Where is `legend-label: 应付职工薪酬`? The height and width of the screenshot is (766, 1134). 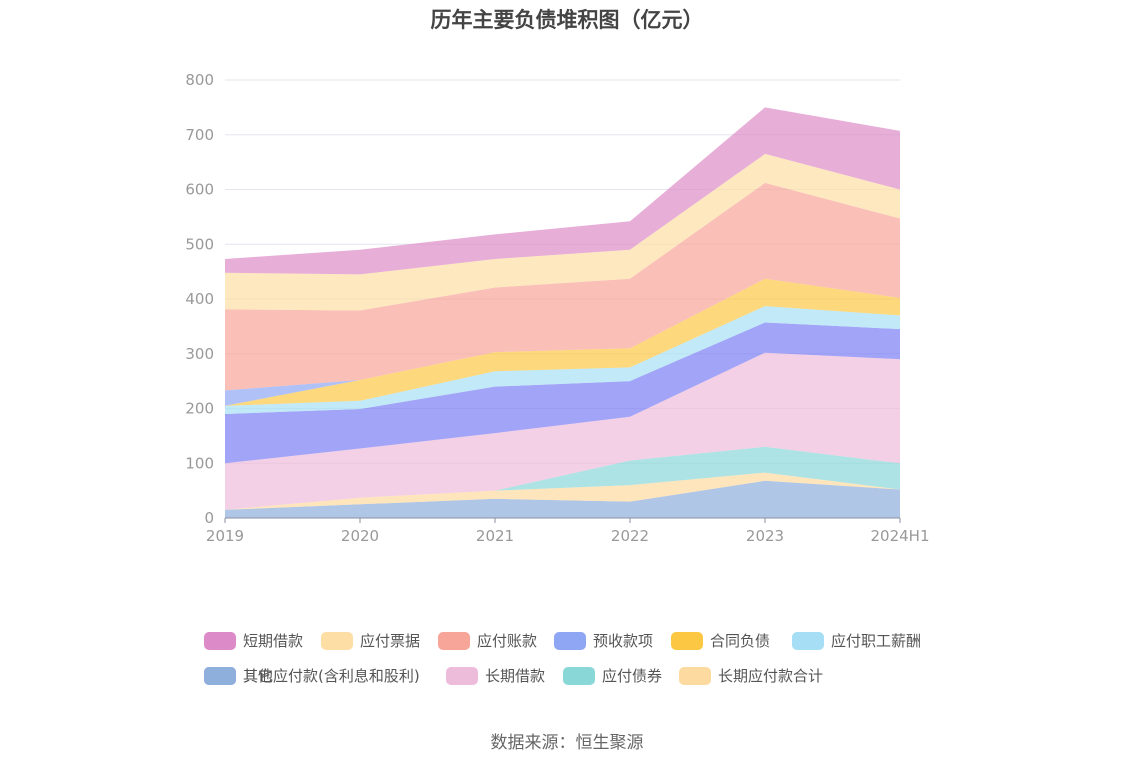
legend-label: 应付职工薪酬 is located at coordinates (876, 641).